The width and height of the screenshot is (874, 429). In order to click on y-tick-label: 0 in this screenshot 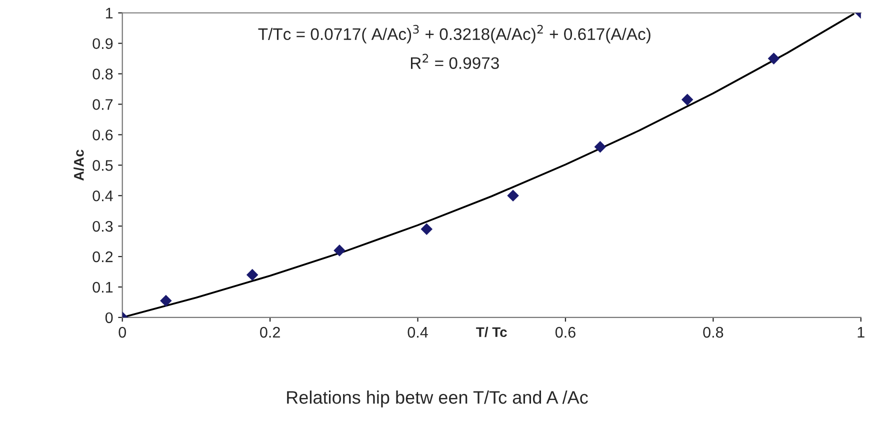, I will do `click(109, 318)`.